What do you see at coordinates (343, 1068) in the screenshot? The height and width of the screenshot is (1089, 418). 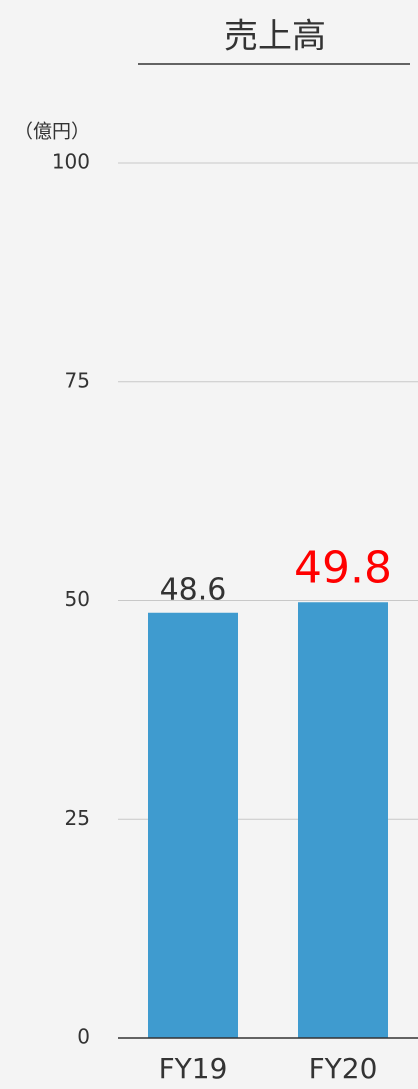 I see `x-tick-label: FY20` at bounding box center [343, 1068].